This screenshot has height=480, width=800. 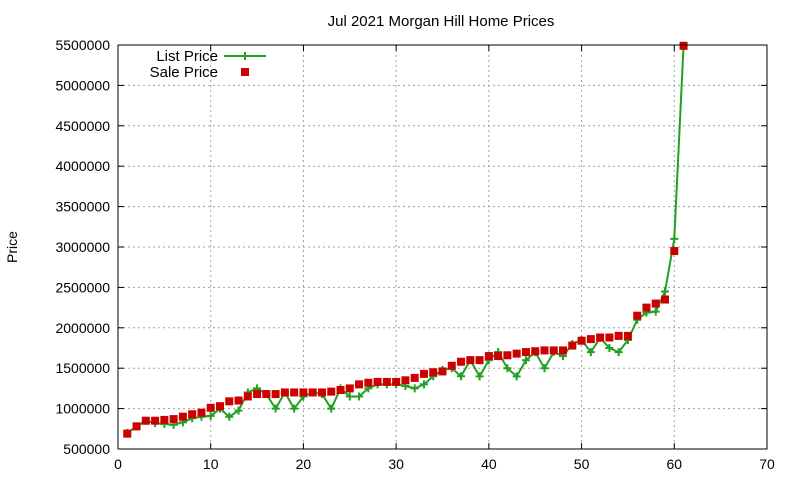 What do you see at coordinates (12, 247) in the screenshot?
I see `y-axis-label: Price` at bounding box center [12, 247].